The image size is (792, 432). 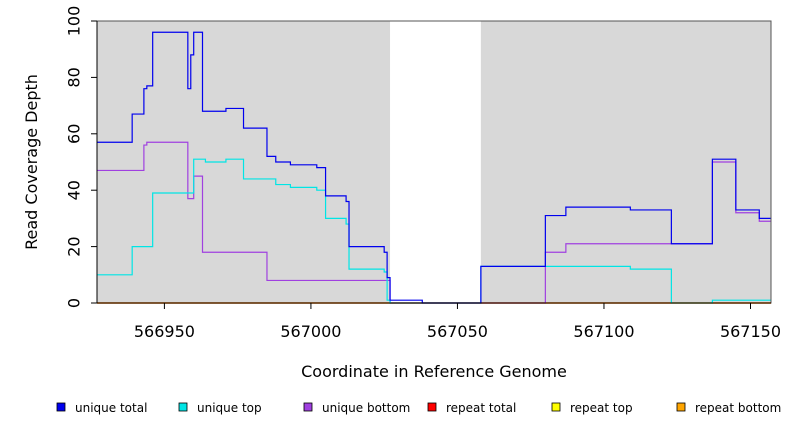 I want to click on legend-entry-repeat-top: repeat top, so click(x=592, y=408).